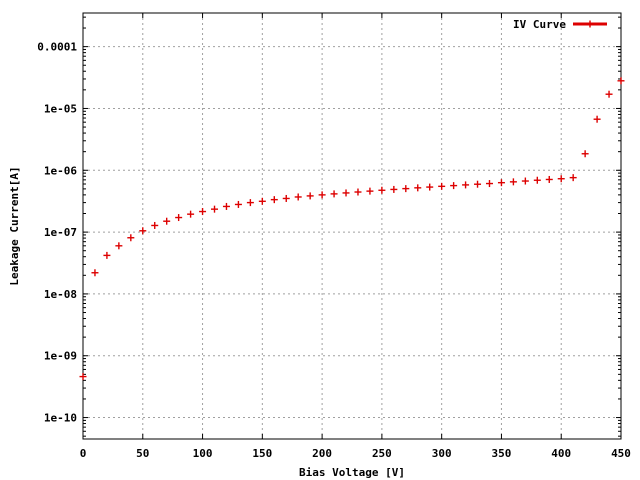  I want to click on y-tick-label: 1e-07, so click(60, 232).